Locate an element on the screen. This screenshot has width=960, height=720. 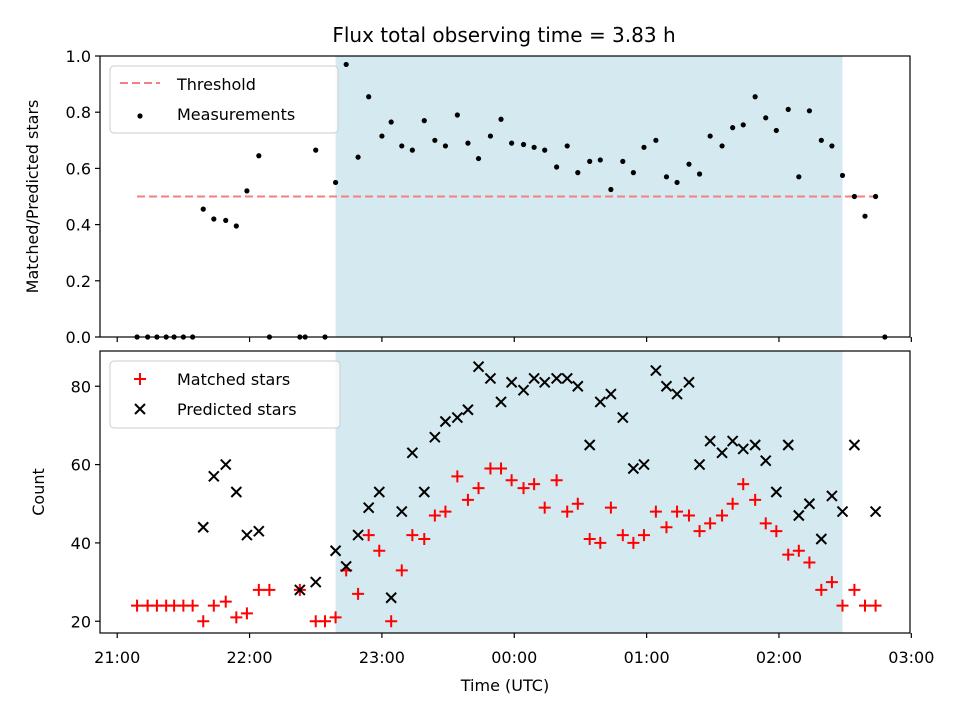
x-tick-label: 22:00 is located at coordinates (250, 657).